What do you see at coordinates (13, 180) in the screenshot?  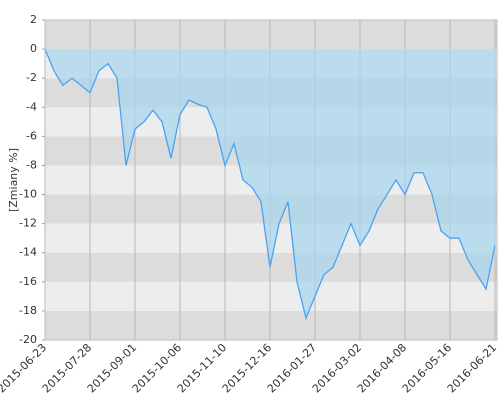 I see `y-axis-label: [Zmiany %]` at bounding box center [13, 180].